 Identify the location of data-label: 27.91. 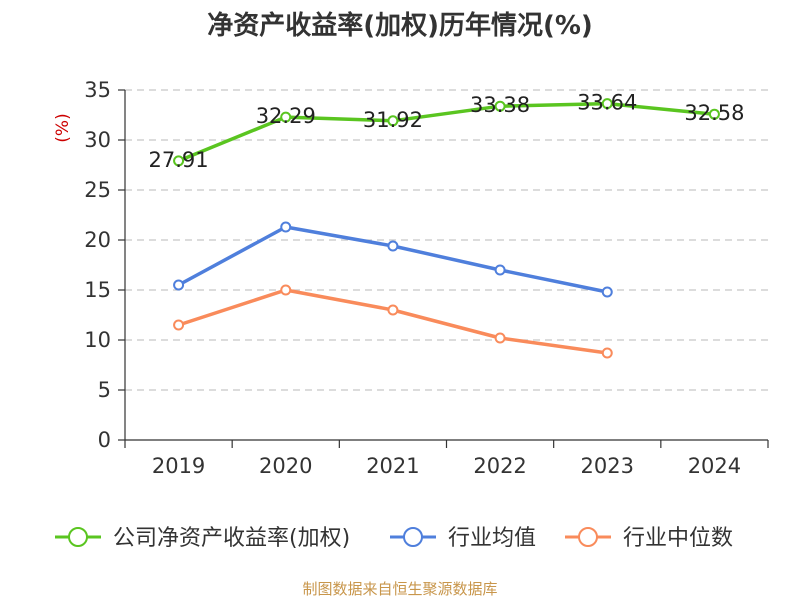
(179, 160).